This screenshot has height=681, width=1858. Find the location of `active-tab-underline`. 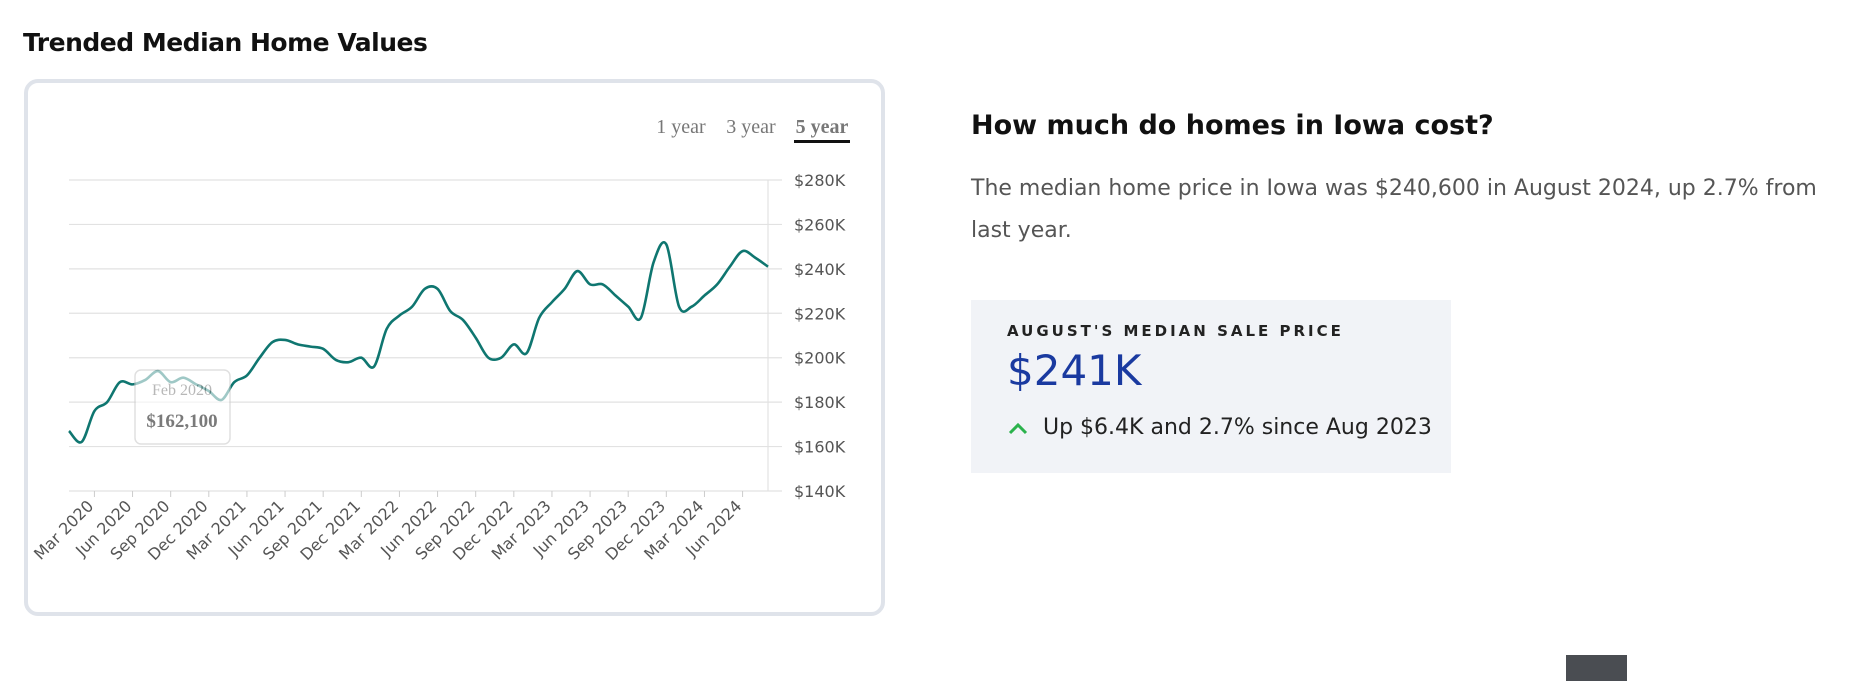

active-tab-underline is located at coordinates (822, 141).